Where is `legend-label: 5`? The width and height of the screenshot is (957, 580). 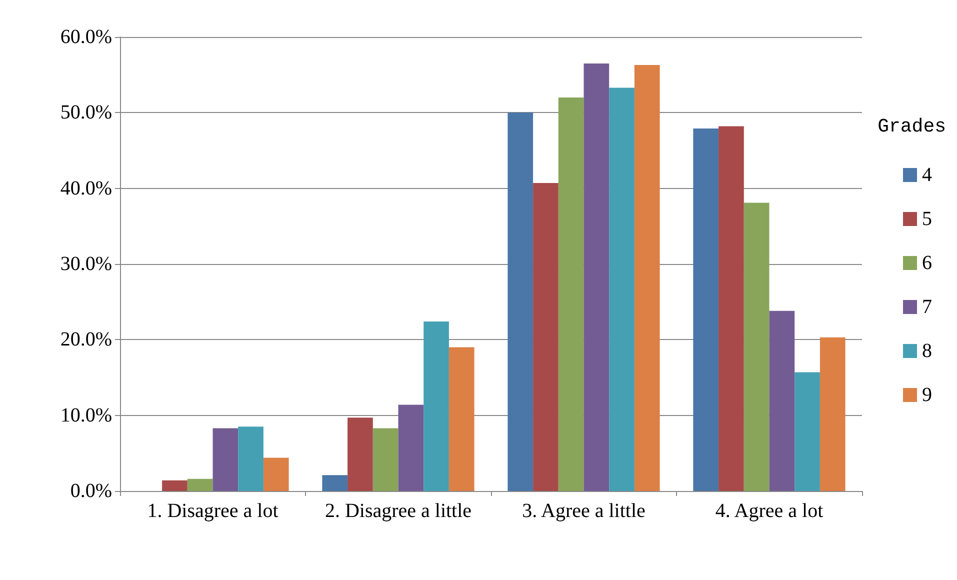
legend-label: 5 is located at coordinates (927, 219).